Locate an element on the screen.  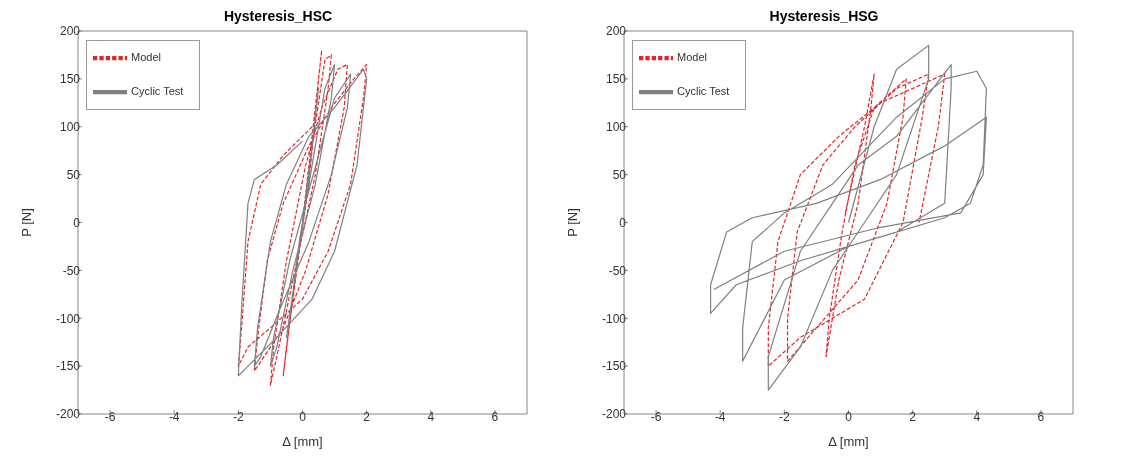
chart-title: Hysteresis_HSC is located at coordinates (278, 17).